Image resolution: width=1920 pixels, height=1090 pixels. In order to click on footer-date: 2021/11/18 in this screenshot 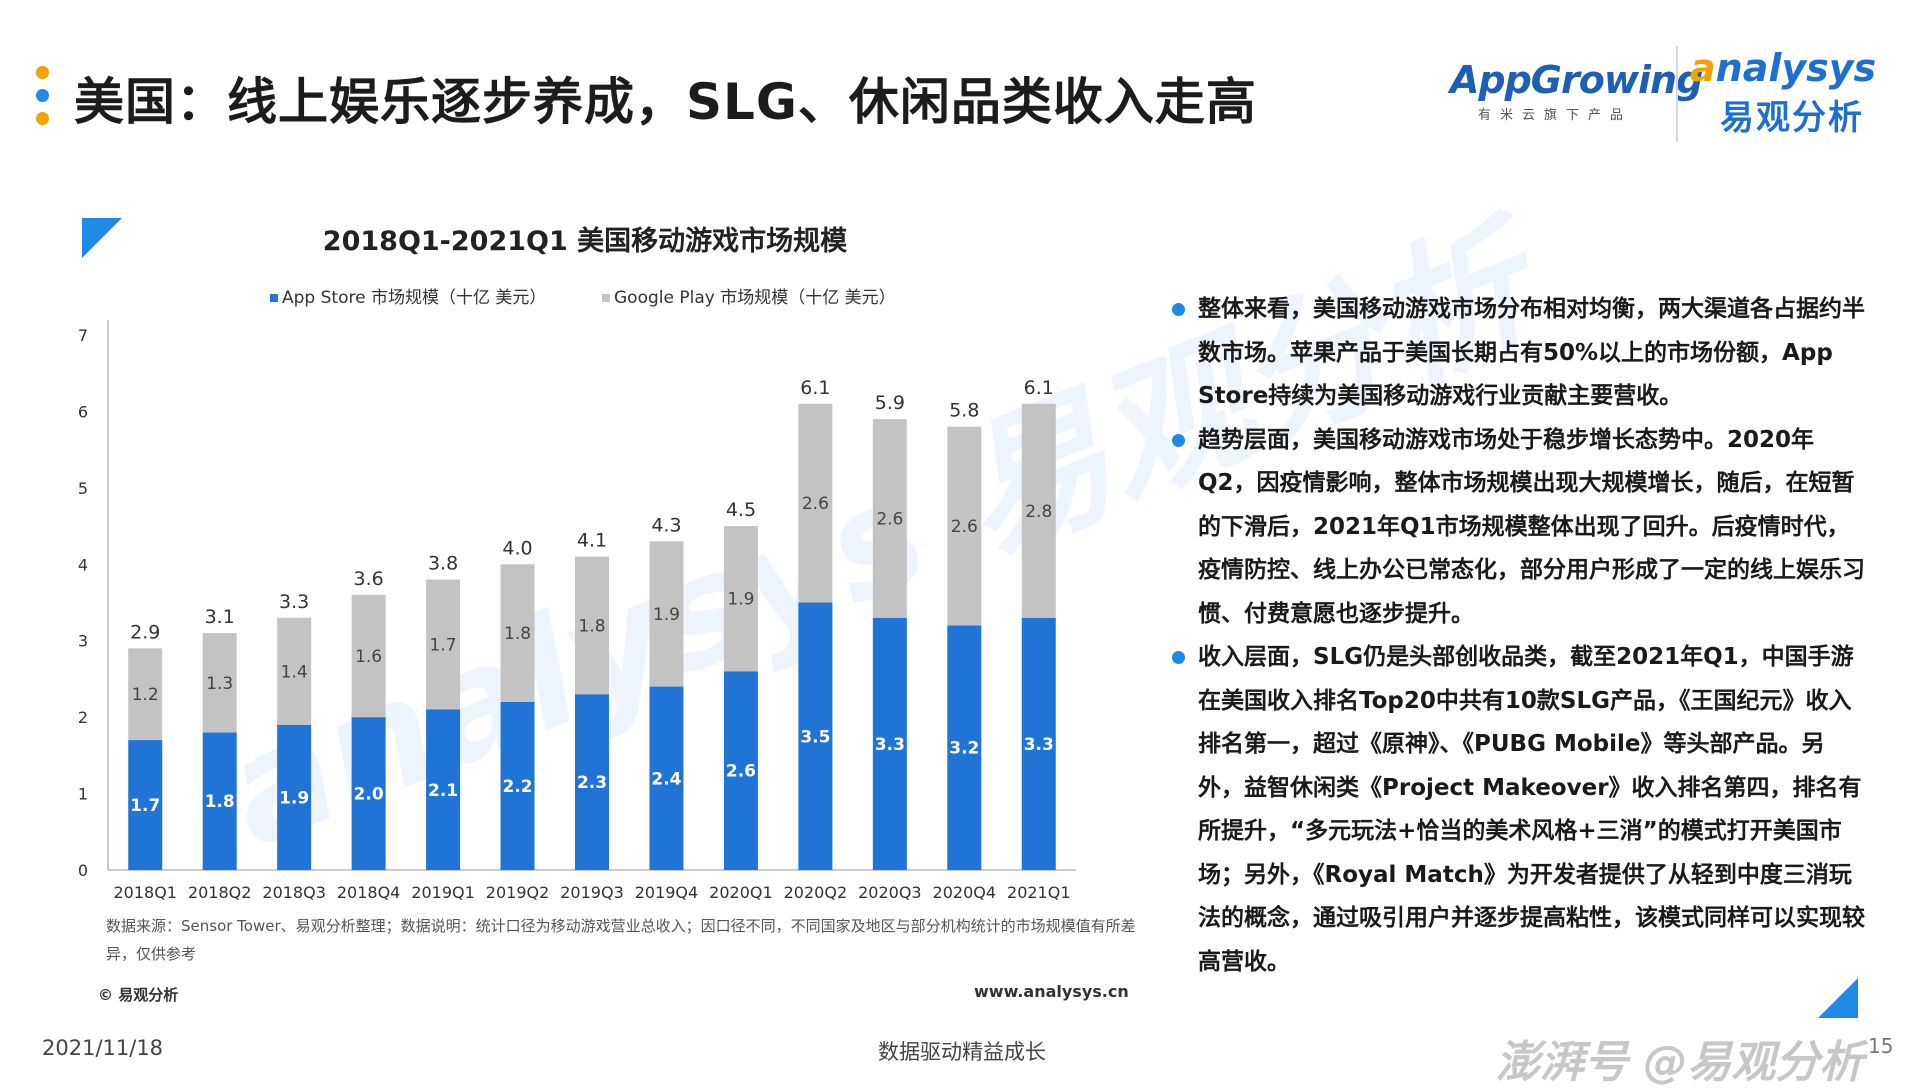, I will do `click(103, 1048)`.